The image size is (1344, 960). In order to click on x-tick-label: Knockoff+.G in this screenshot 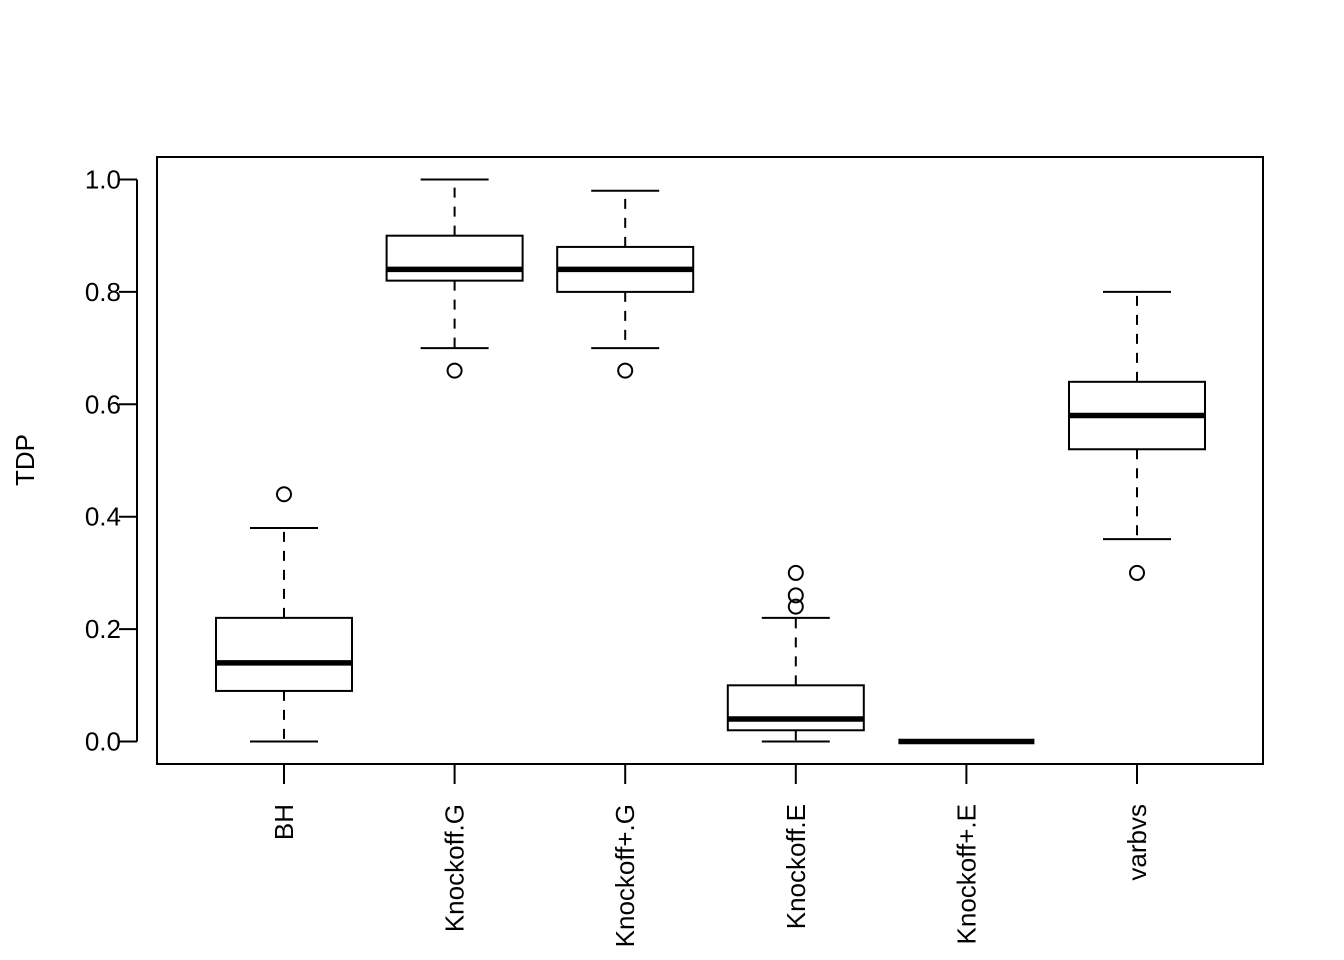, I will do `click(625, 875)`.